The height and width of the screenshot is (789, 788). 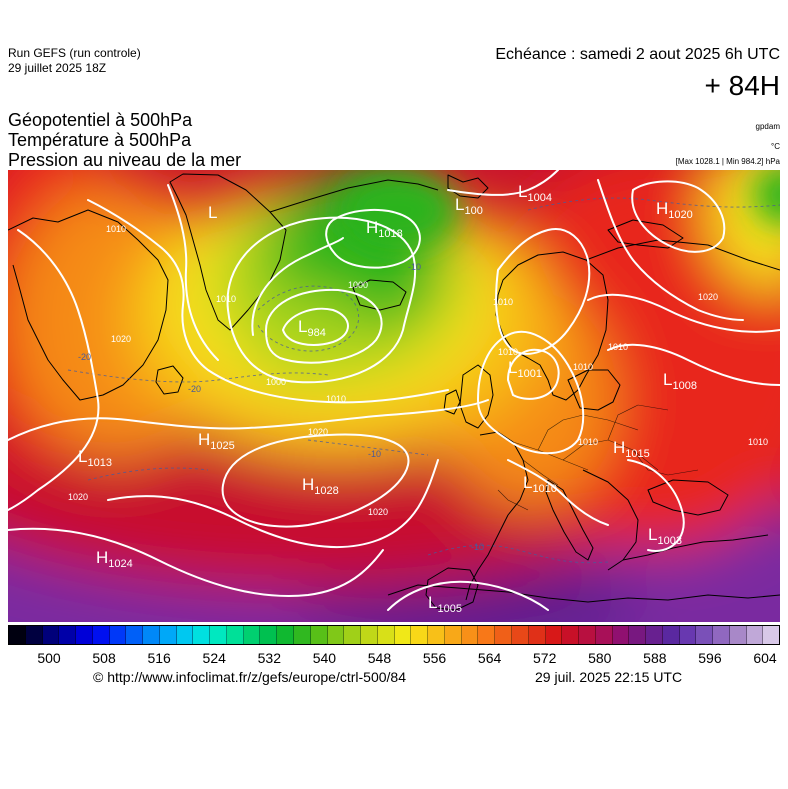 What do you see at coordinates (324, 658) in the screenshot?
I see `colorbar-tick-label: 540` at bounding box center [324, 658].